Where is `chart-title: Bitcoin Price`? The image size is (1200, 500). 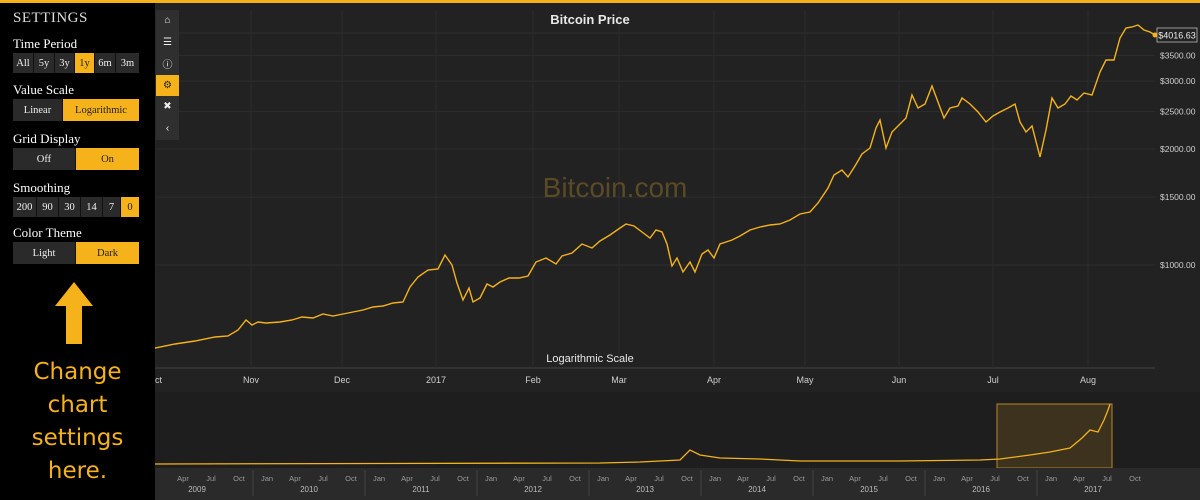
chart-title: Bitcoin Price is located at coordinates (589, 19).